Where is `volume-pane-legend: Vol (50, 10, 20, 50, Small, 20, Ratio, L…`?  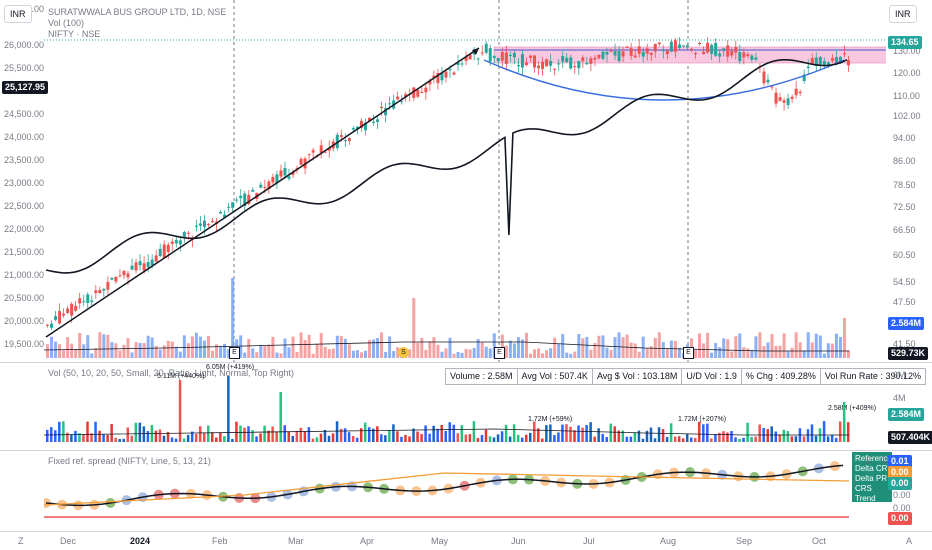 volume-pane-legend: Vol (50, 10, 20, 50, Small, 20, Ratio, L… is located at coordinates (171, 373).